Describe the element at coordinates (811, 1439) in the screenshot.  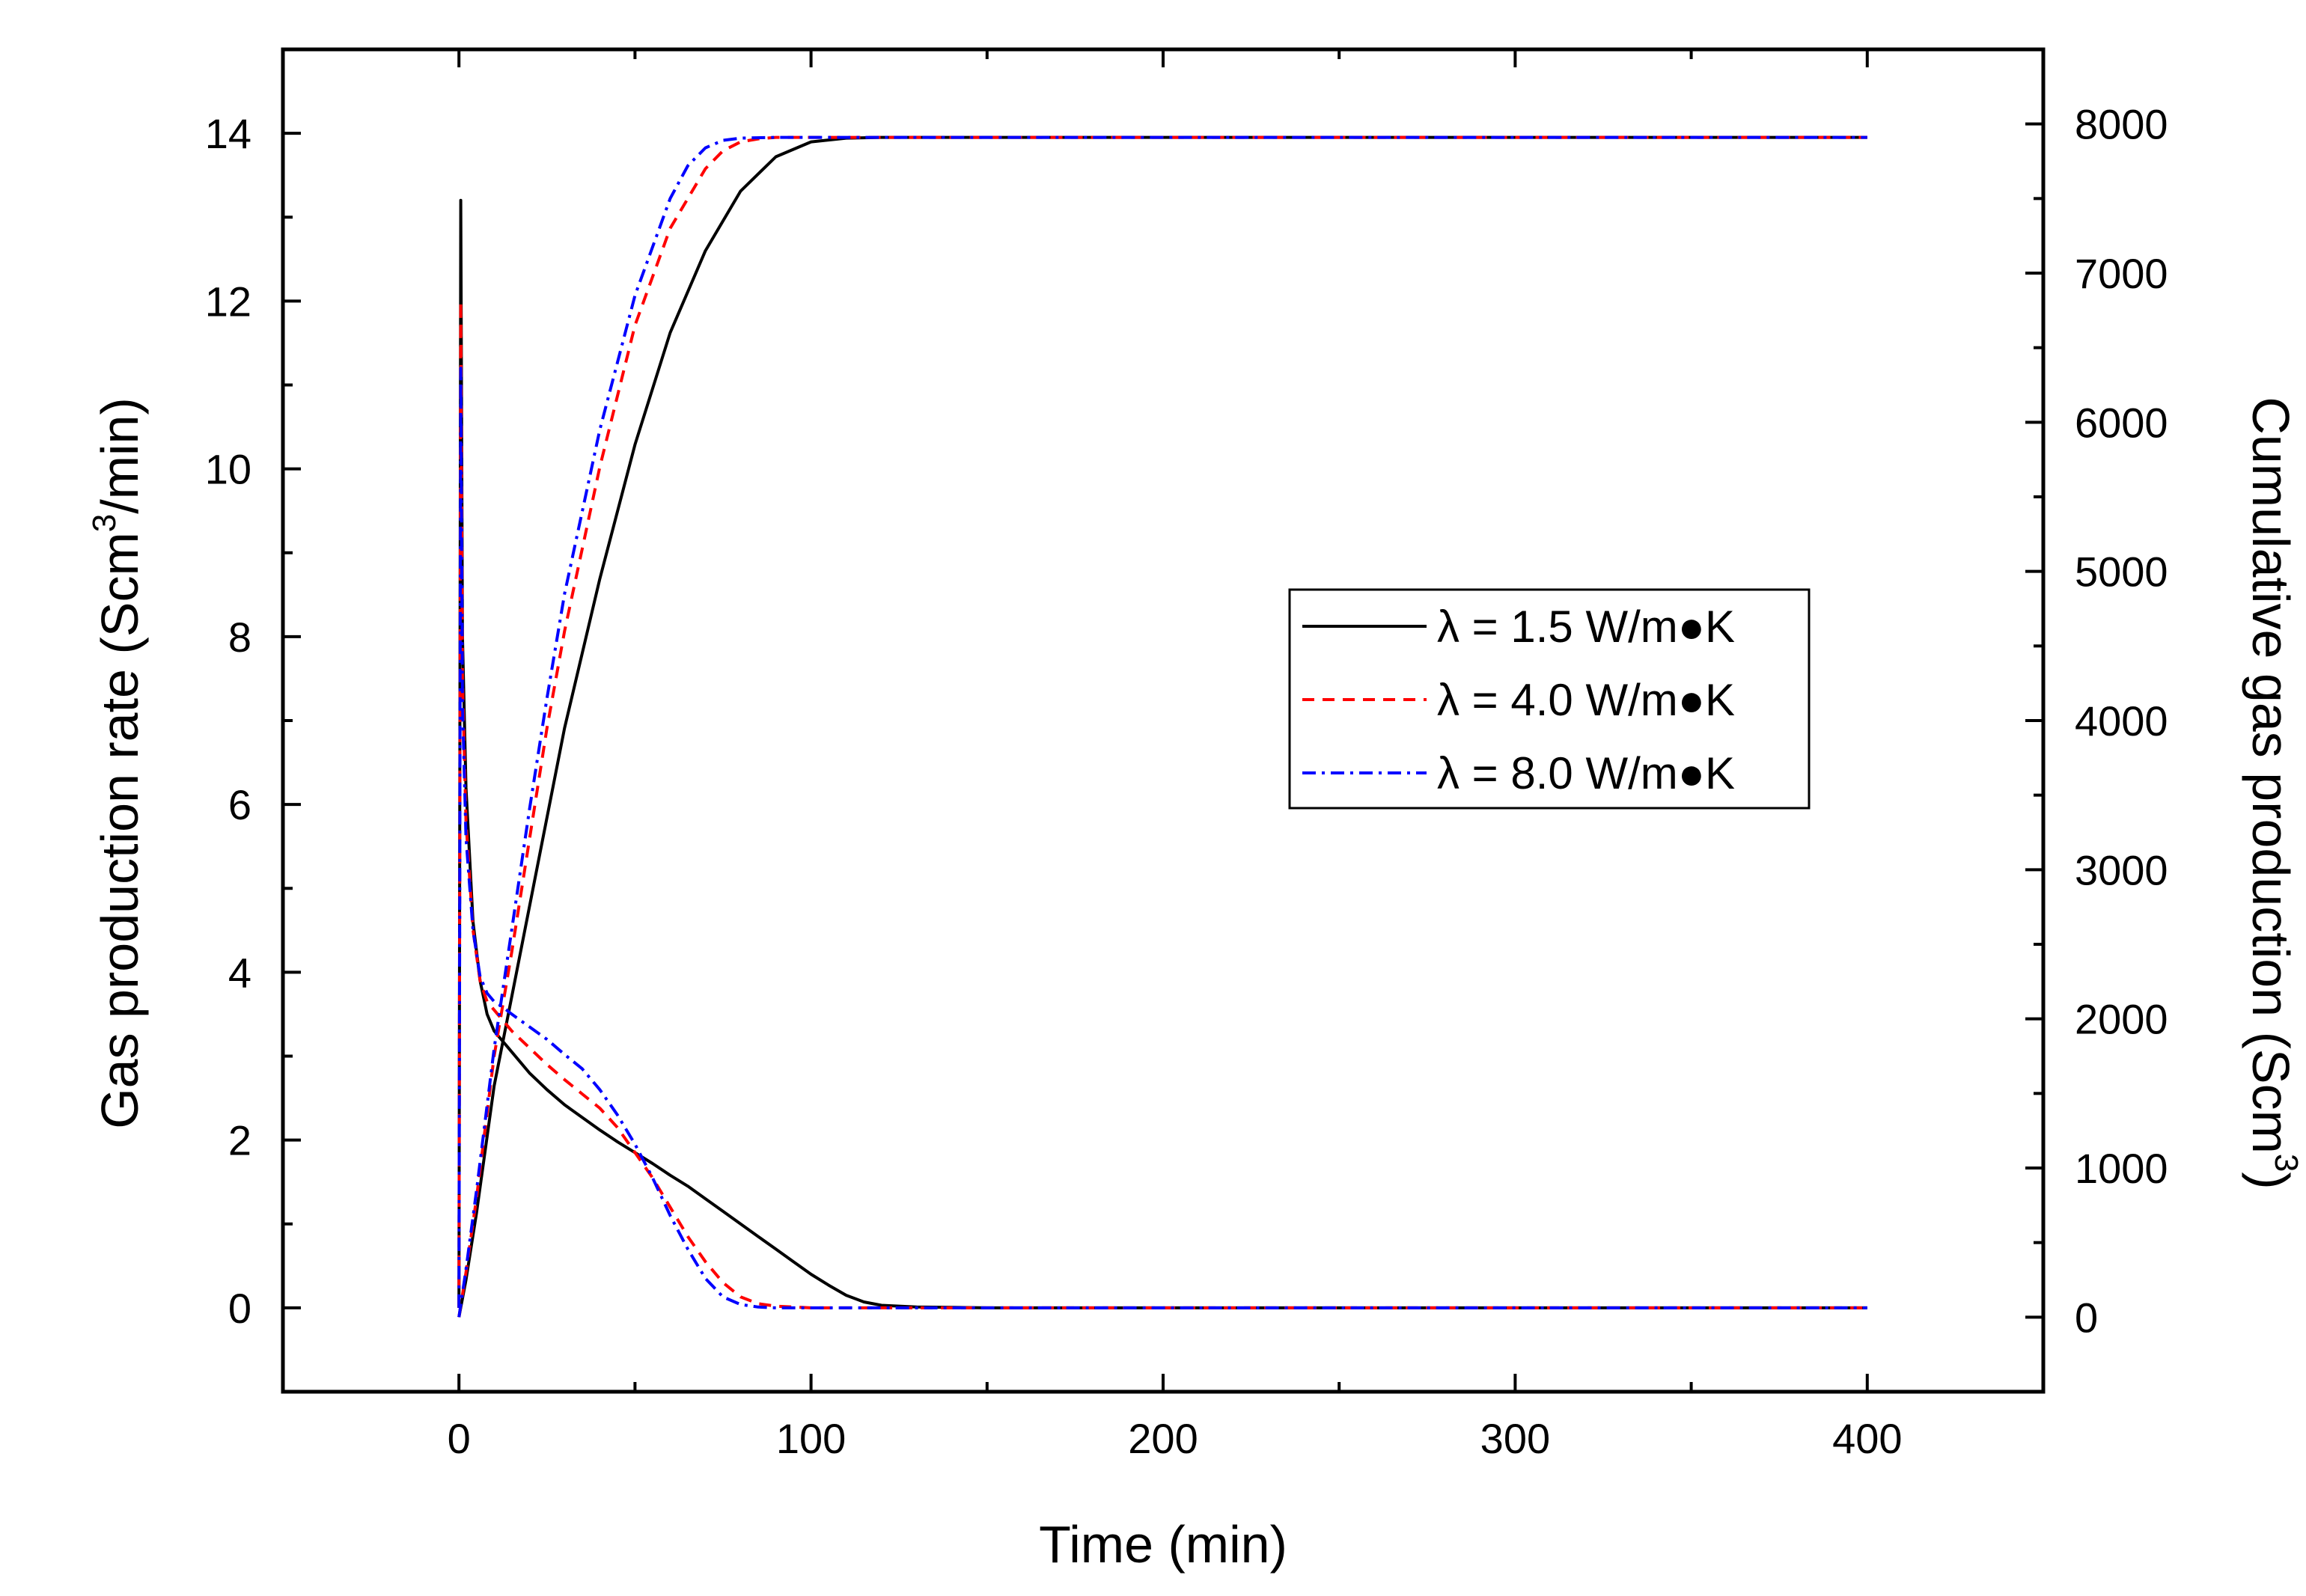
I see `x-tick-label: 100` at that location.